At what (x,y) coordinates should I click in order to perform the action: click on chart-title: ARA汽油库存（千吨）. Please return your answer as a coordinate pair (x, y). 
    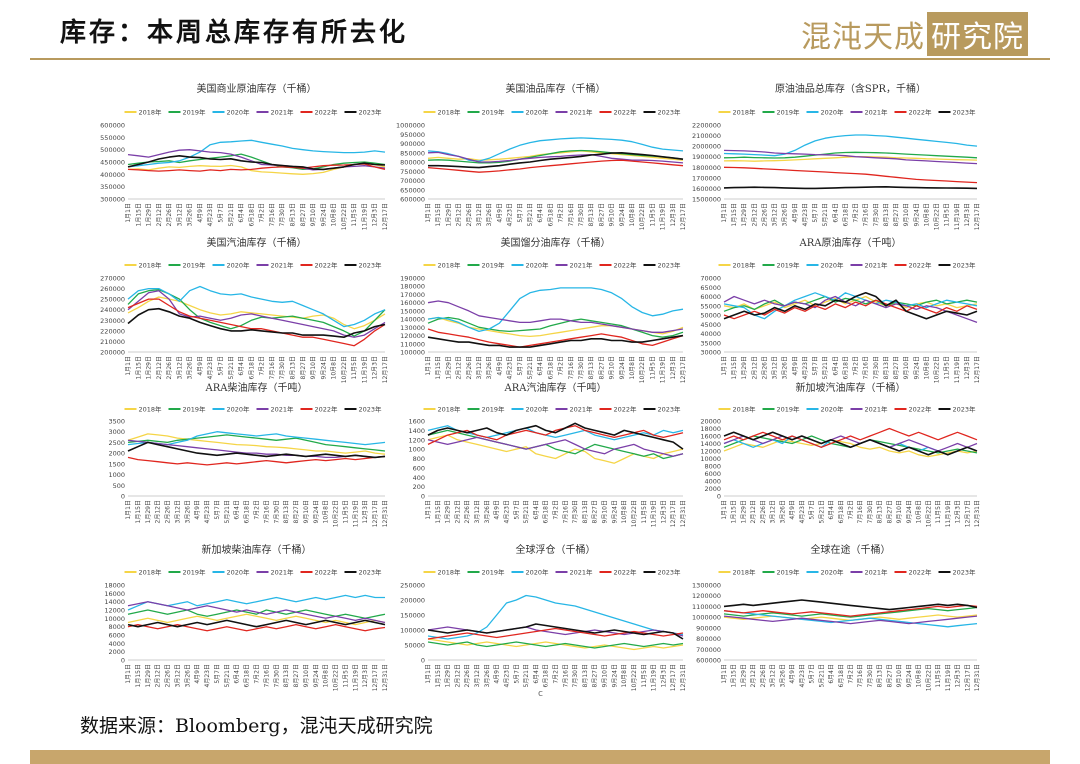
    Looking at the image, I should click on (555, 387).